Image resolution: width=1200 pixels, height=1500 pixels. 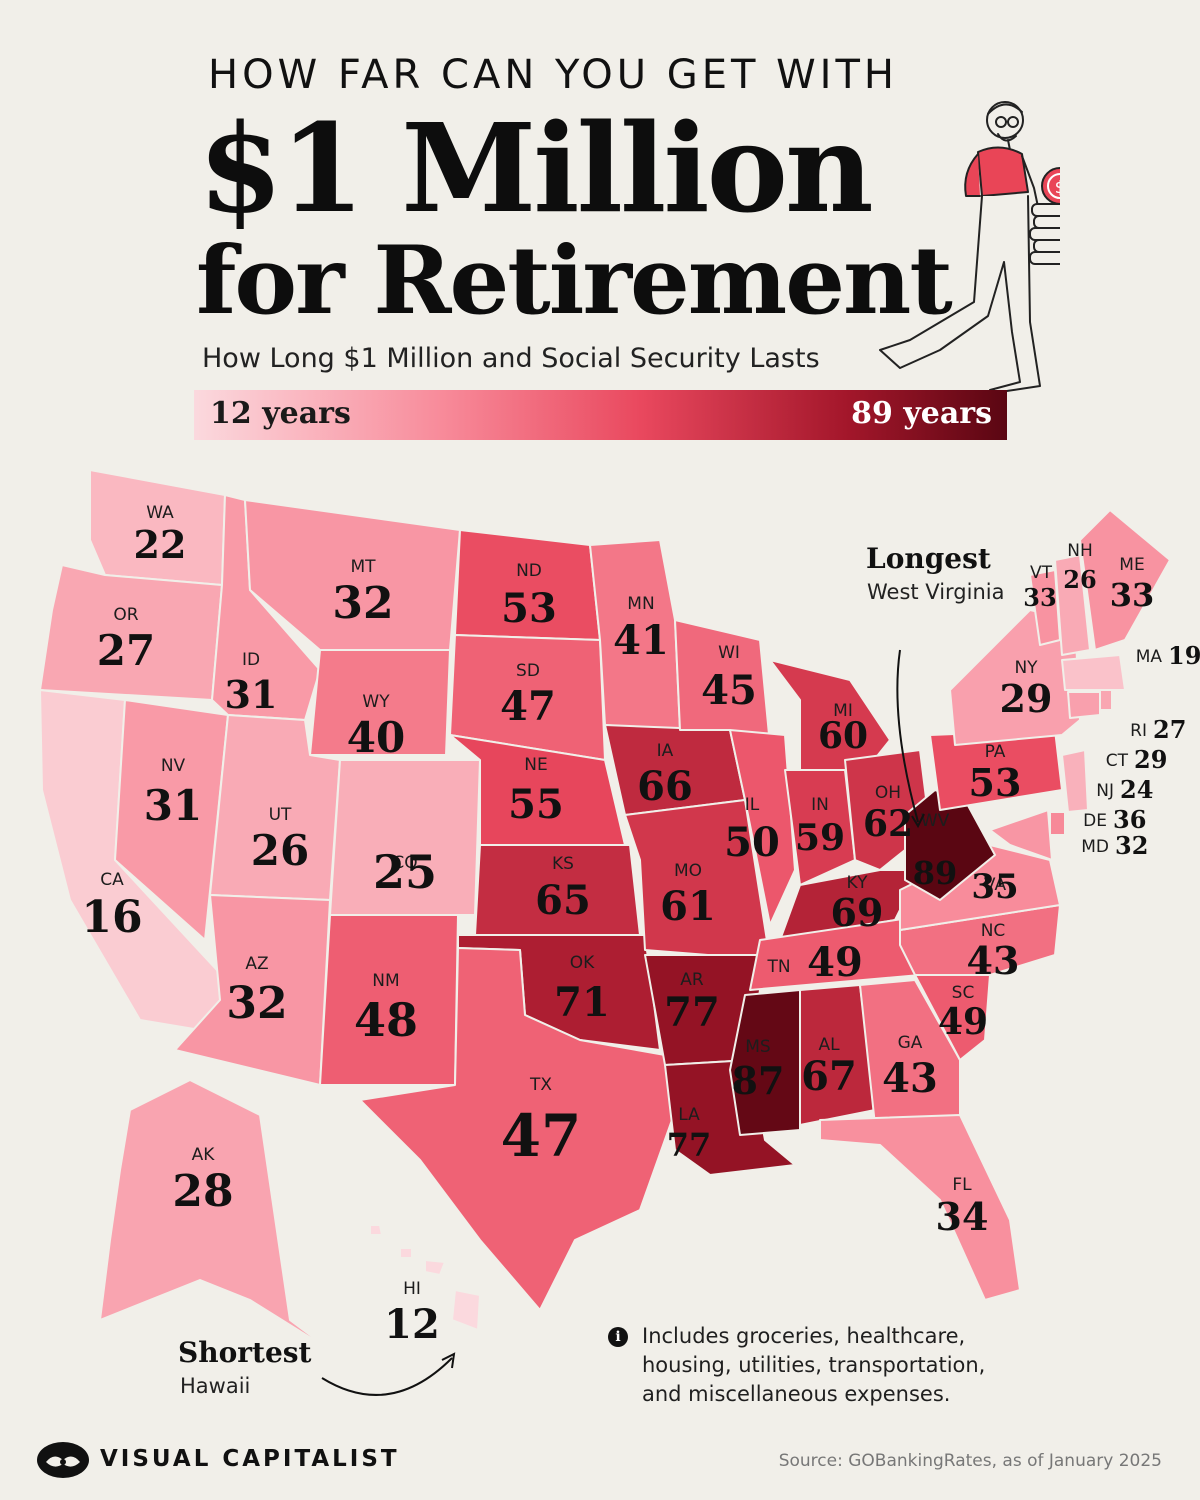 I want to click on state-abbr-wi: WI, so click(x=729, y=653).